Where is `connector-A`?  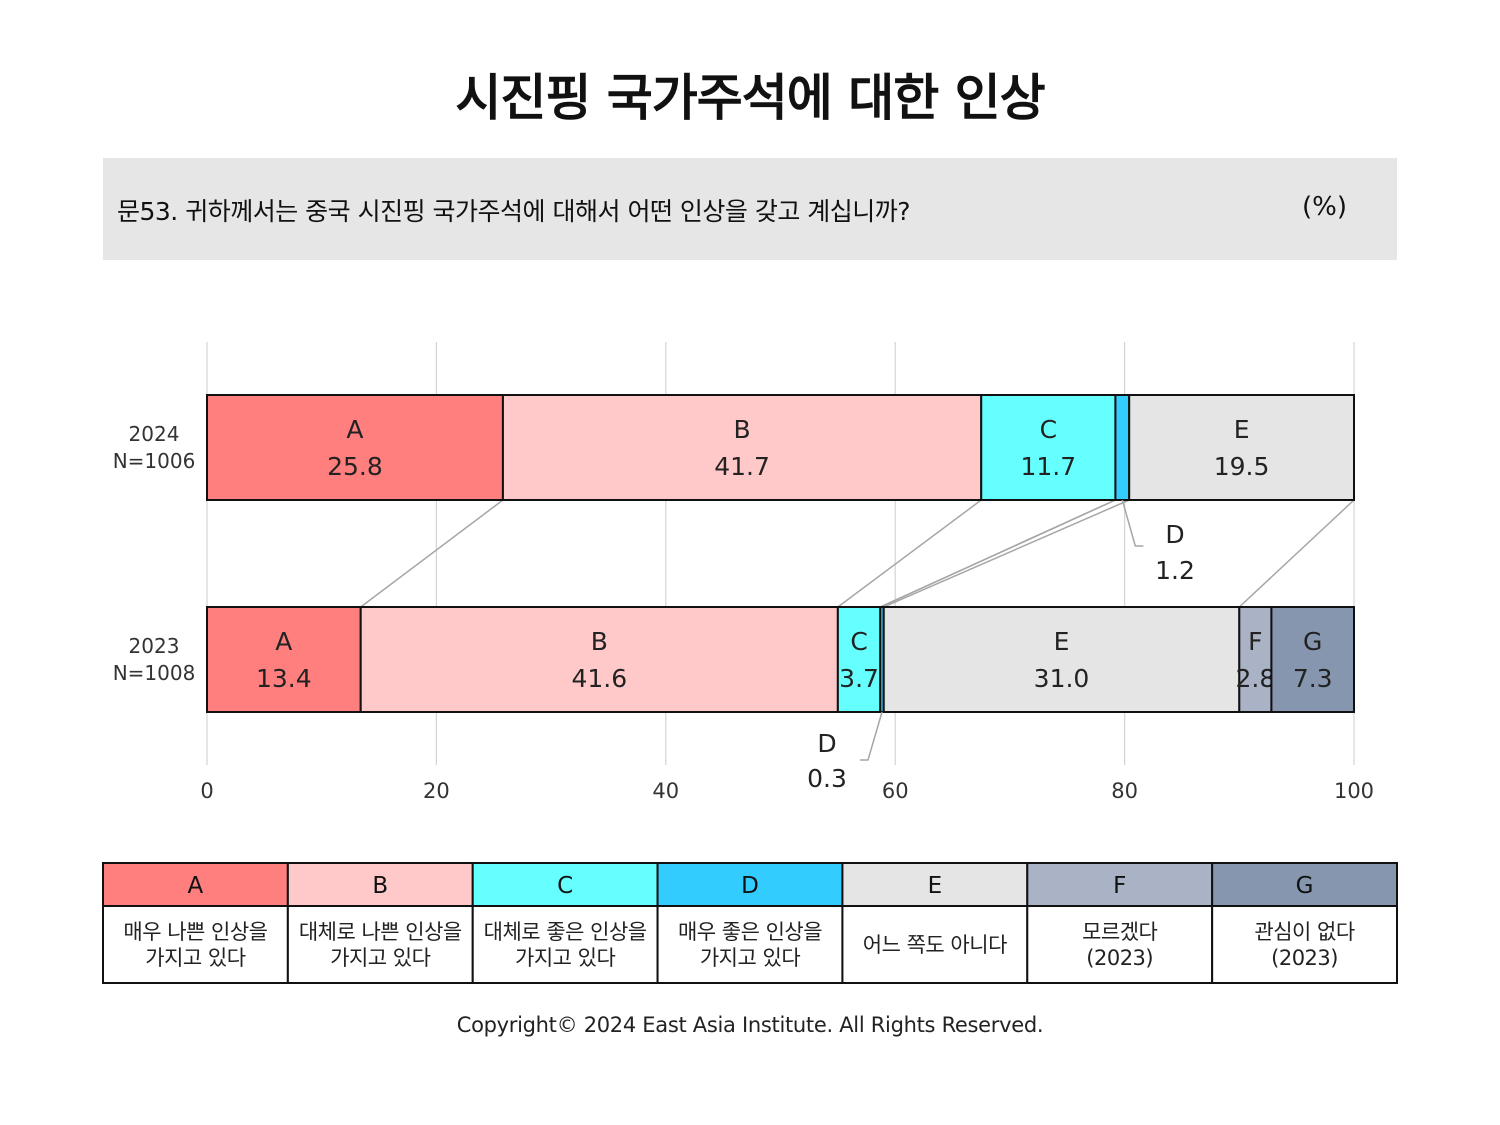 connector-A is located at coordinates (432, 553).